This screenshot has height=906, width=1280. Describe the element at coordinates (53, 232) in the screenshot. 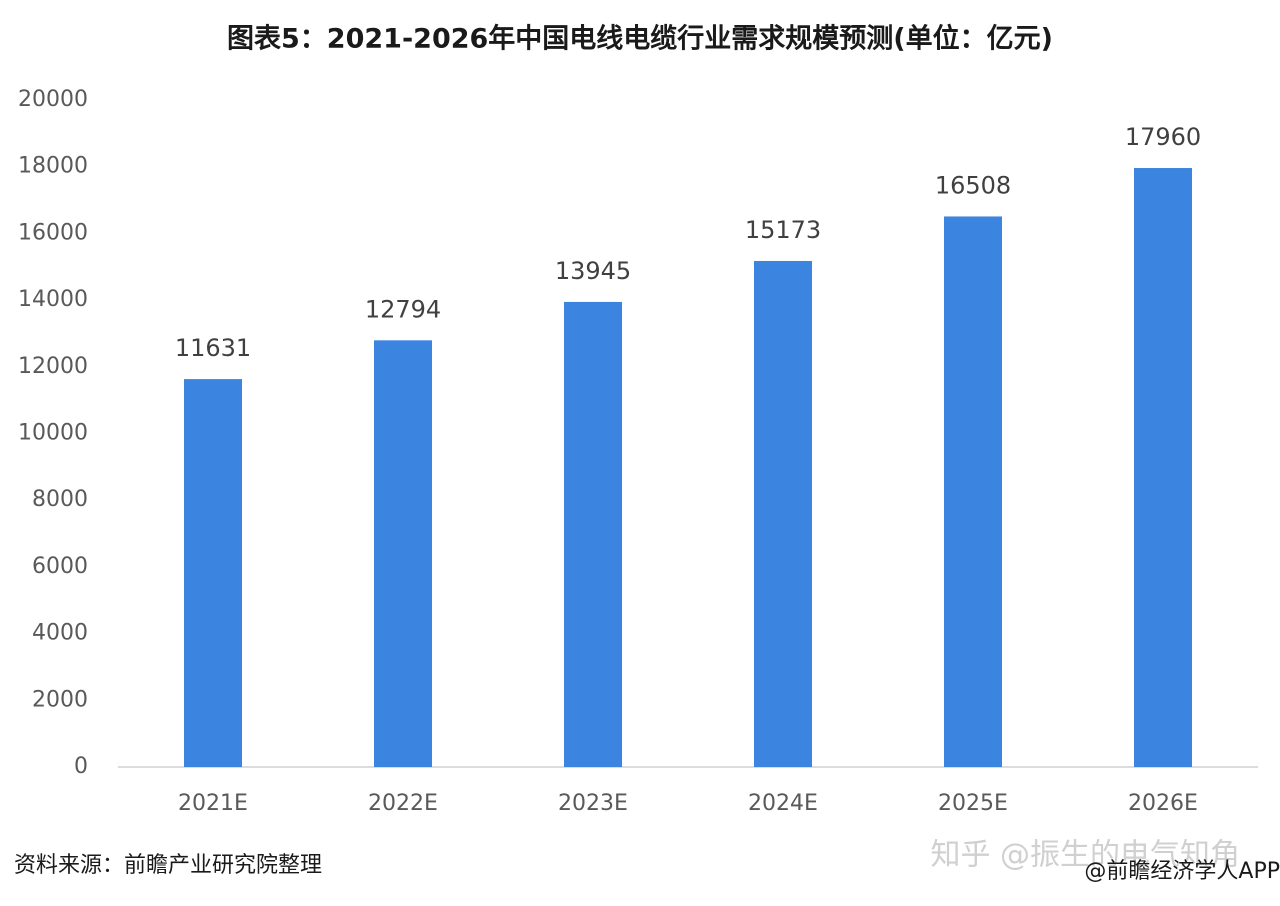

I see `y-tick-label: 16000` at that location.